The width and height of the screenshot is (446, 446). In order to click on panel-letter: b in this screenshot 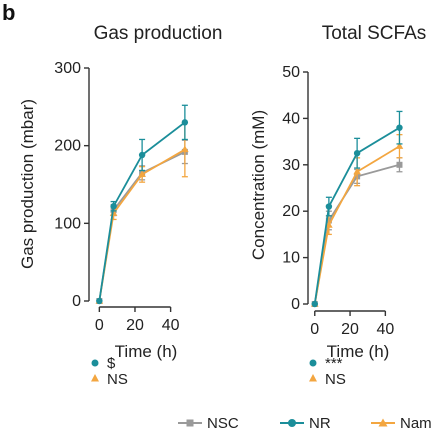, I will do `click(8, 12)`.